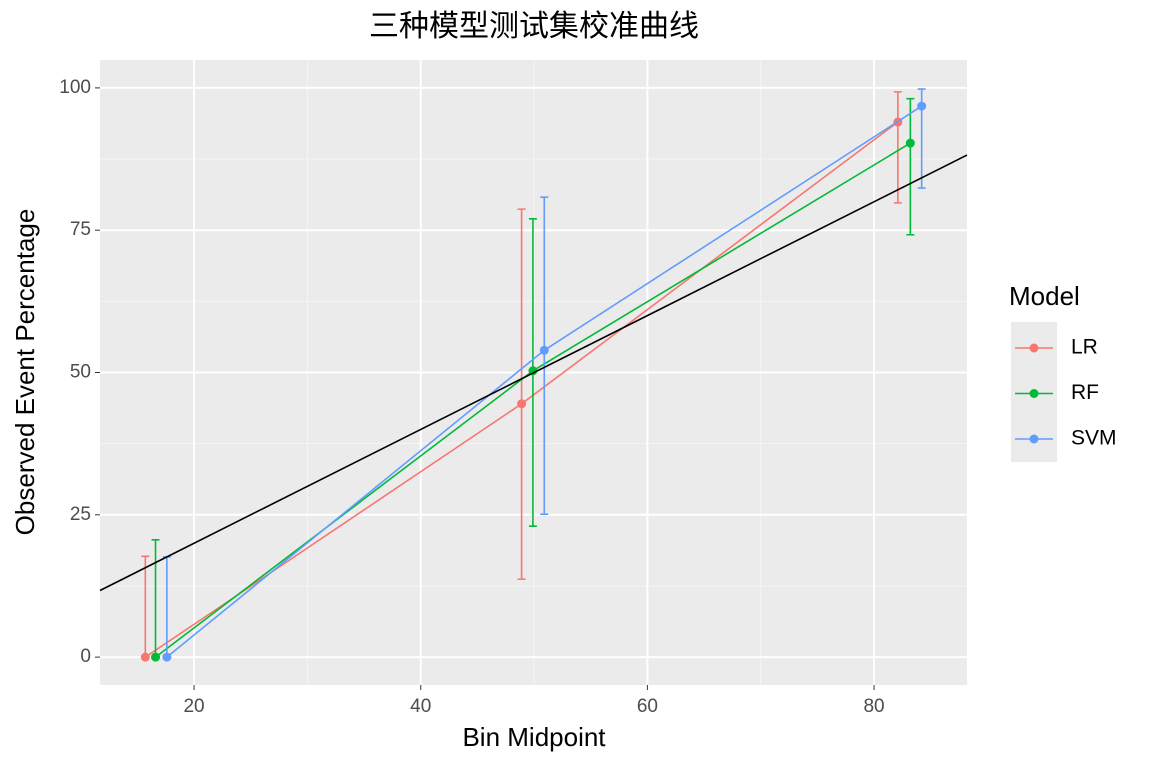 The height and width of the screenshot is (768, 1152). What do you see at coordinates (420, 706) in the screenshot?
I see `x-tick-label: 40` at bounding box center [420, 706].